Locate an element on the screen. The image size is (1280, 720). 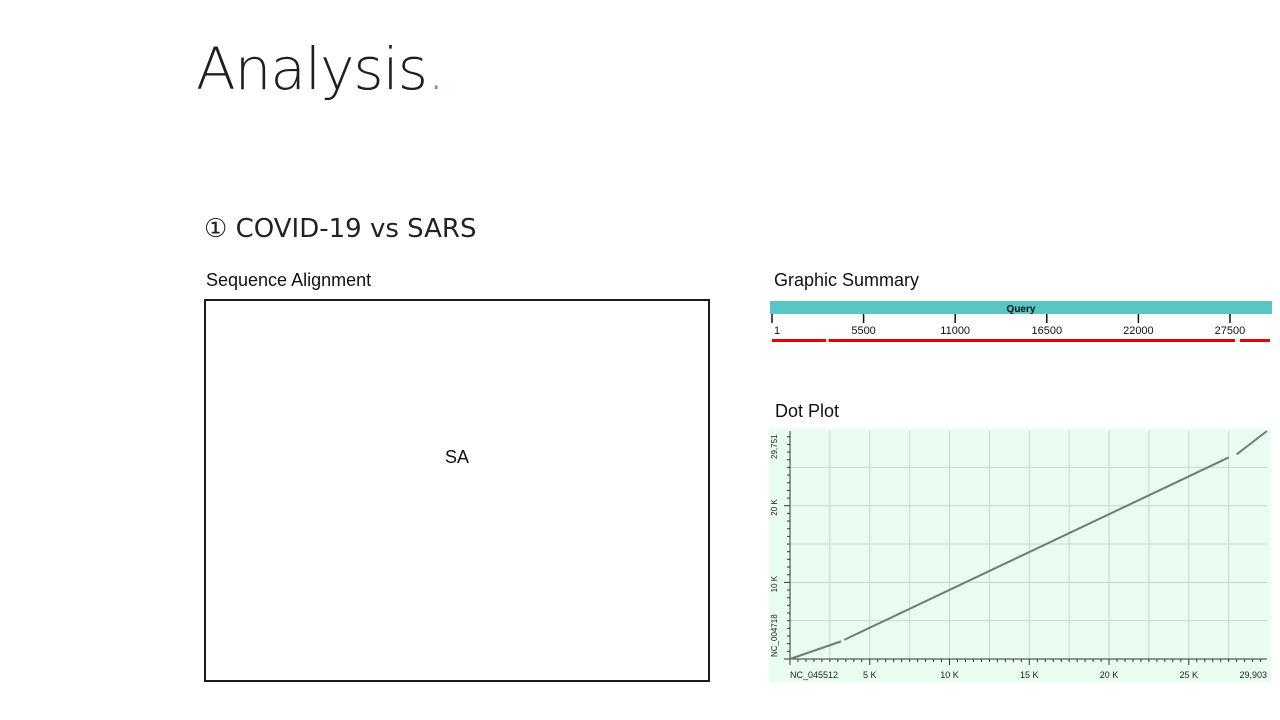
graphic-summary-label: Graphic Summary is located at coordinates (847, 280).